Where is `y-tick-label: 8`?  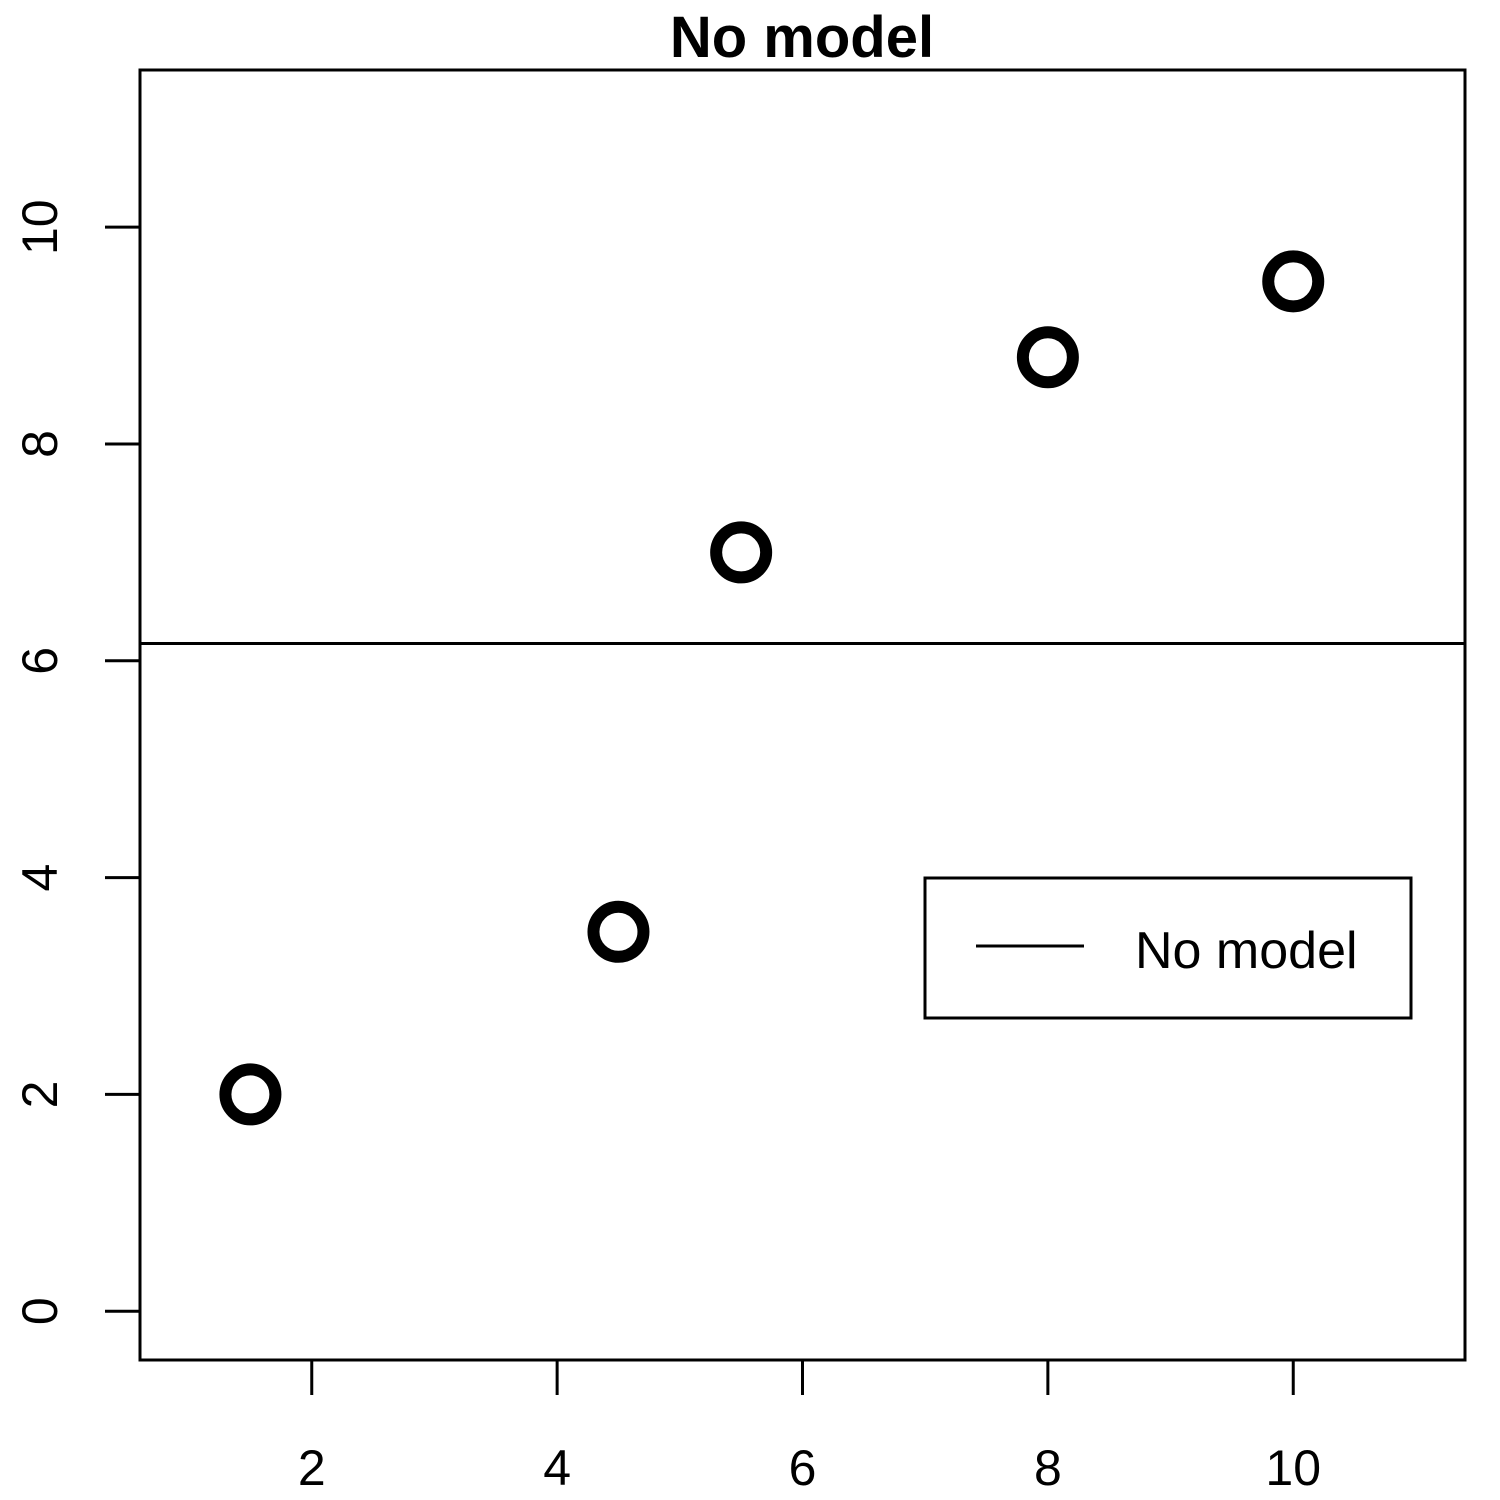
y-tick-label: 8 is located at coordinates (40, 444).